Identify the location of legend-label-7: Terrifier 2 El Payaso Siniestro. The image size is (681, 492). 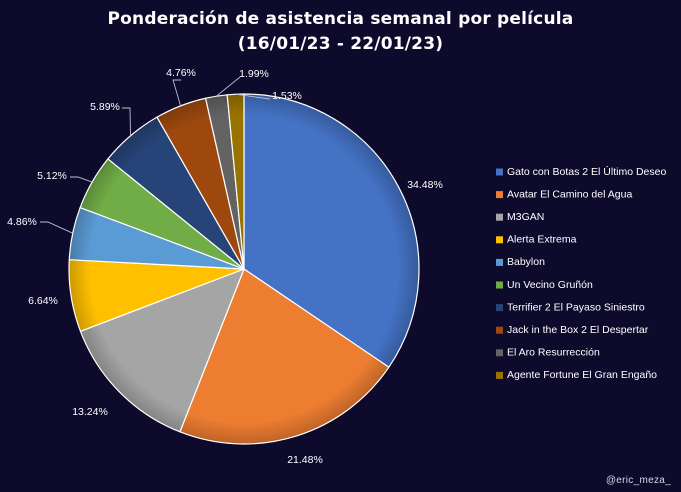
(576, 307).